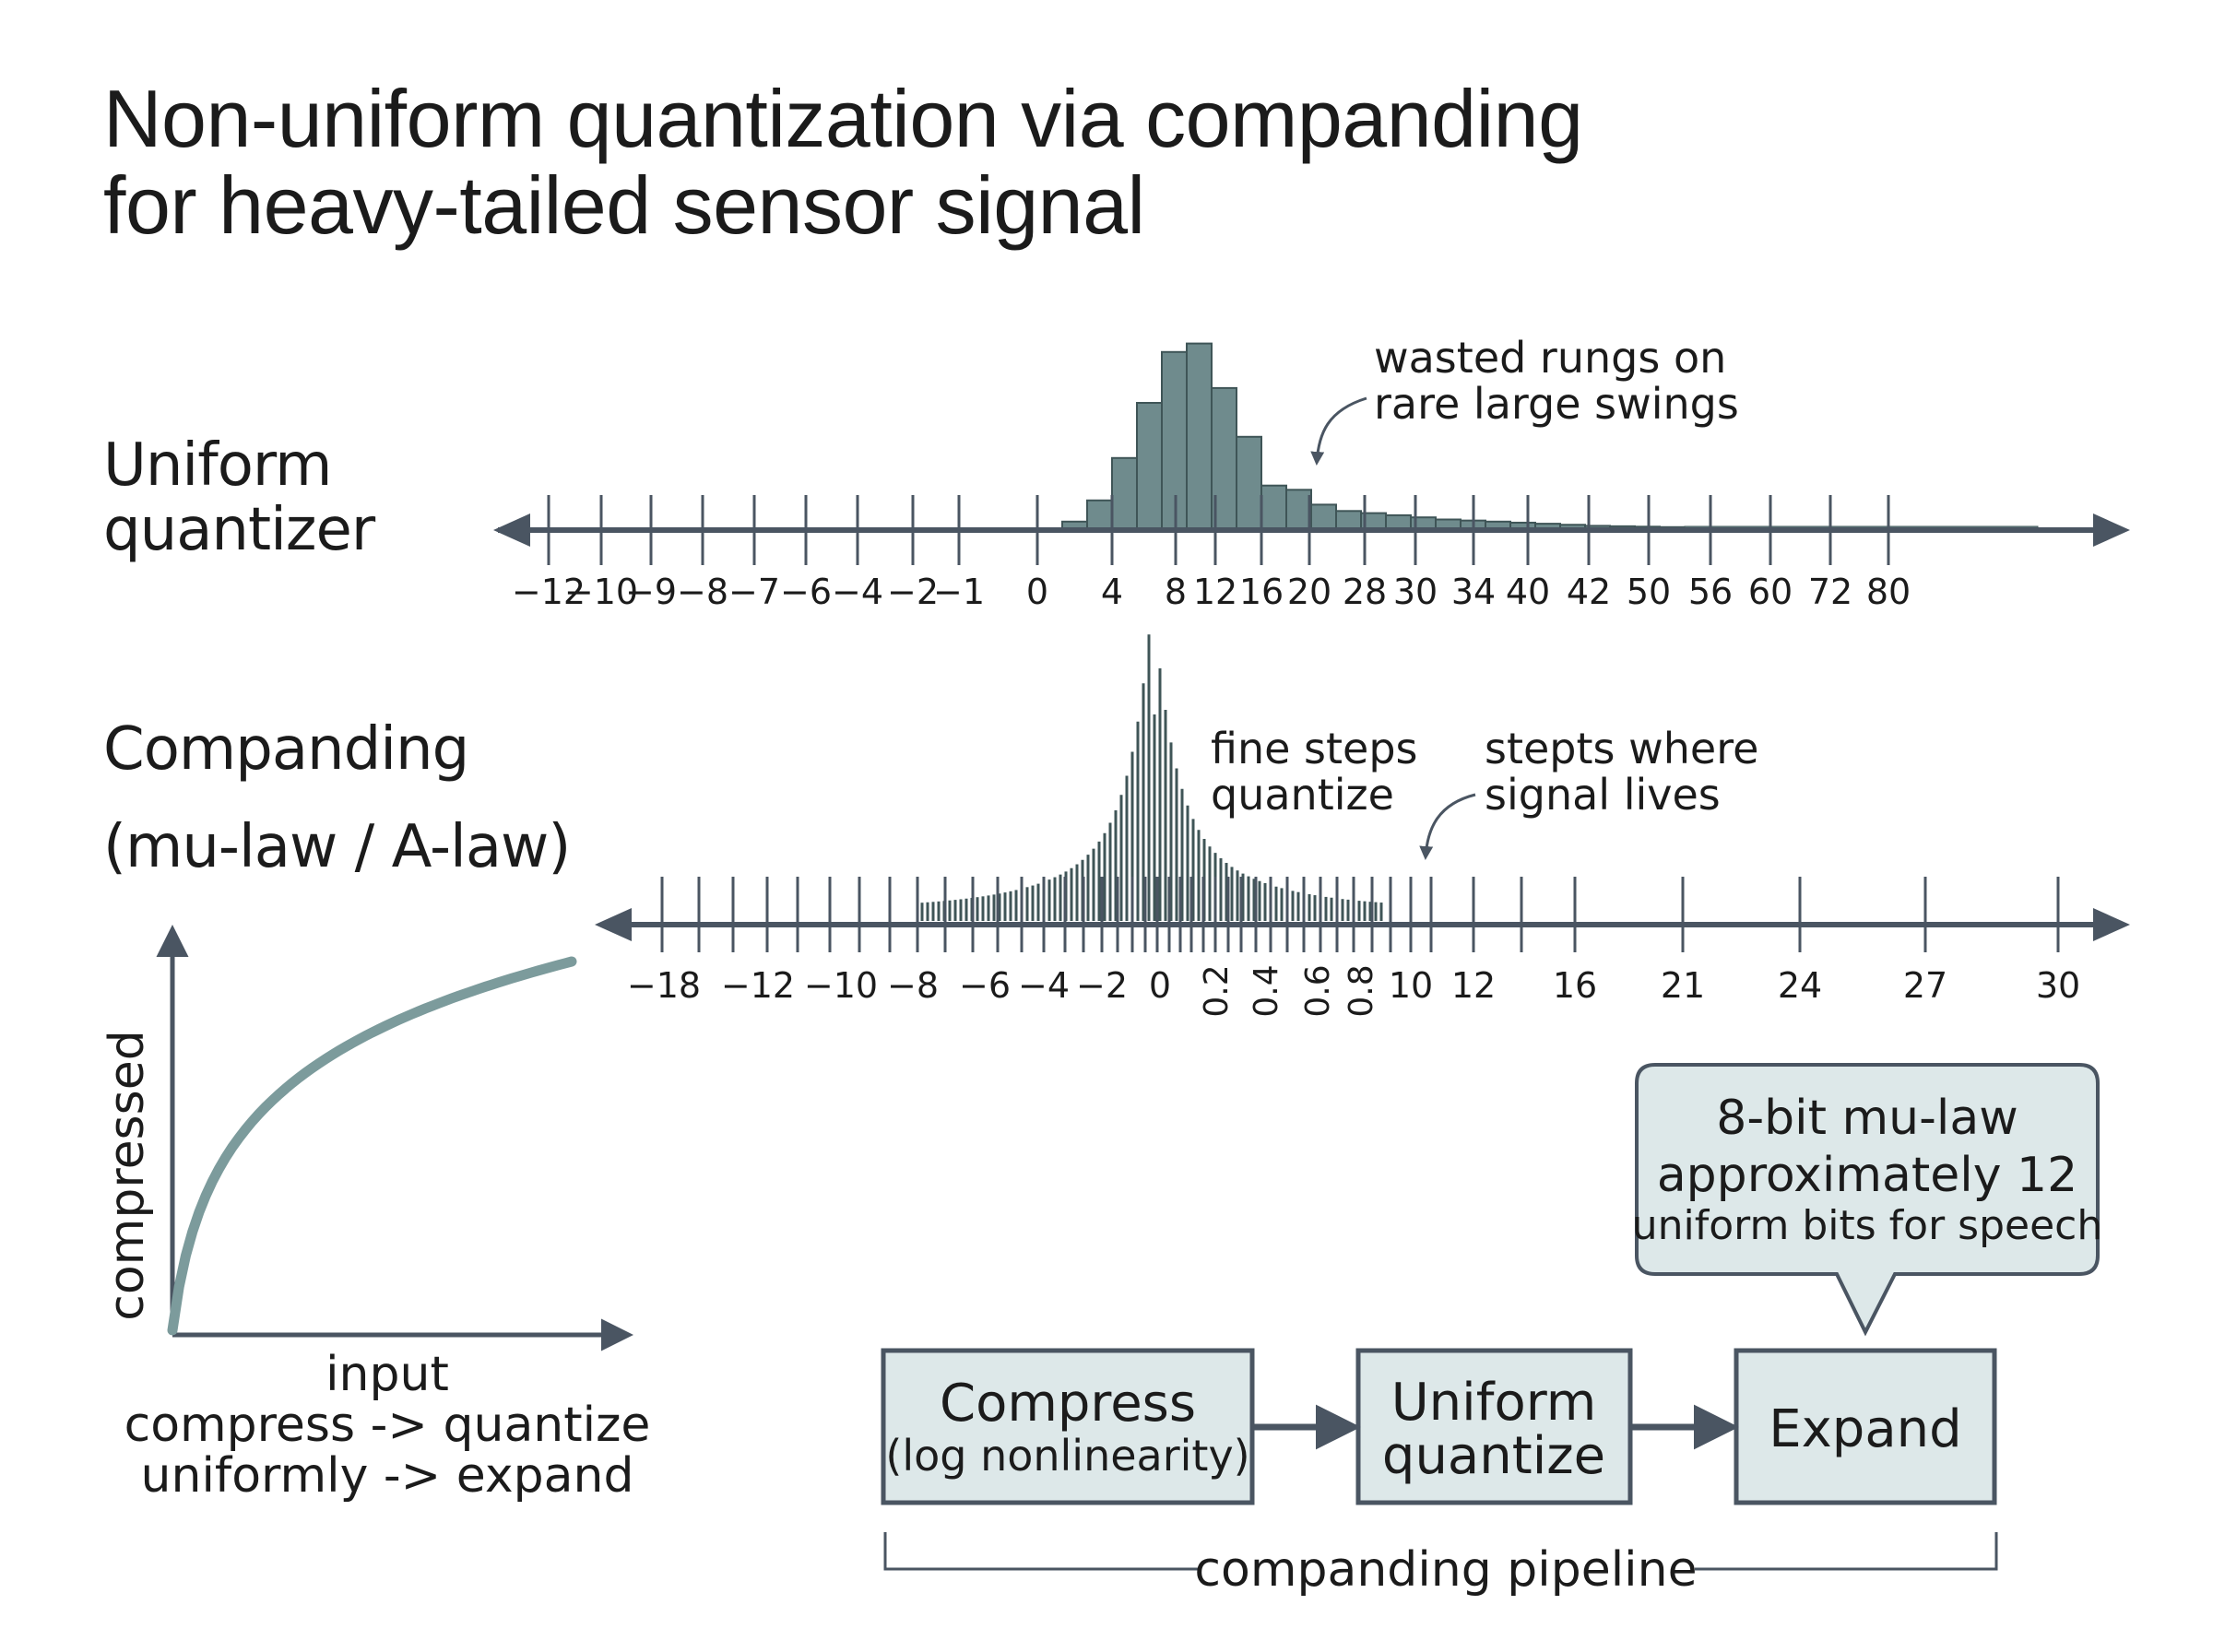 Image resolution: width=2213 pixels, height=1652 pixels. I want to click on fine-steps-annotation-line-1: fine steps, so click(1314, 748).